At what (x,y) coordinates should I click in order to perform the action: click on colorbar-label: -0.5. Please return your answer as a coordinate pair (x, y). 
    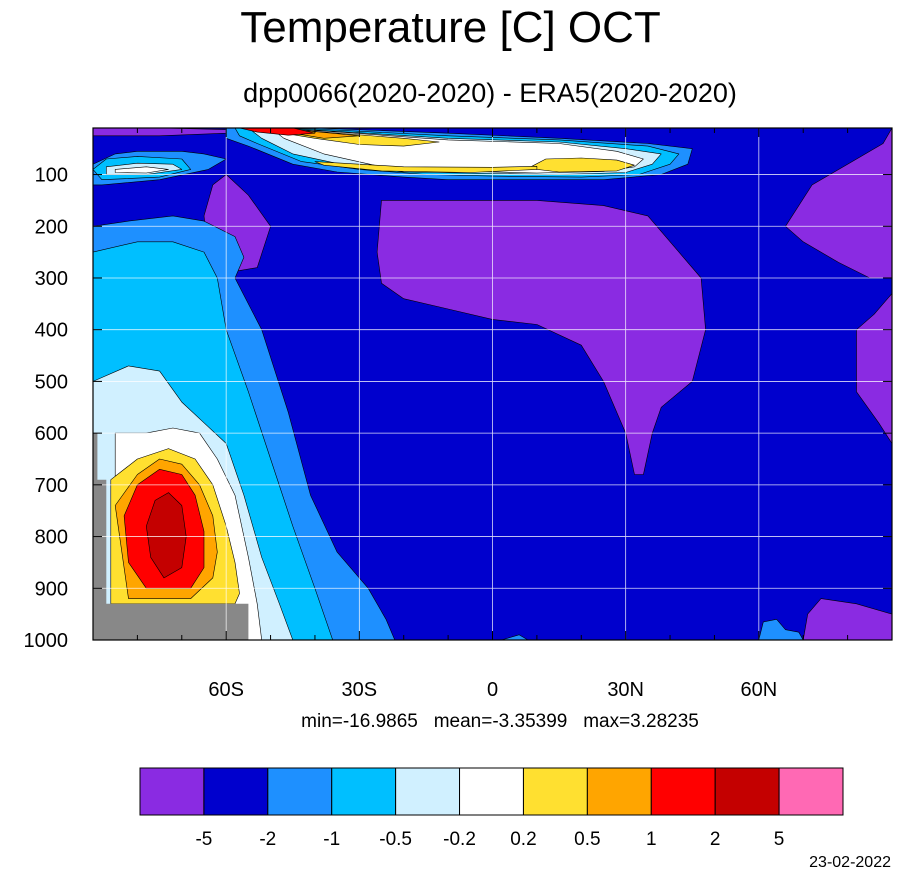
    Looking at the image, I should click on (395, 839).